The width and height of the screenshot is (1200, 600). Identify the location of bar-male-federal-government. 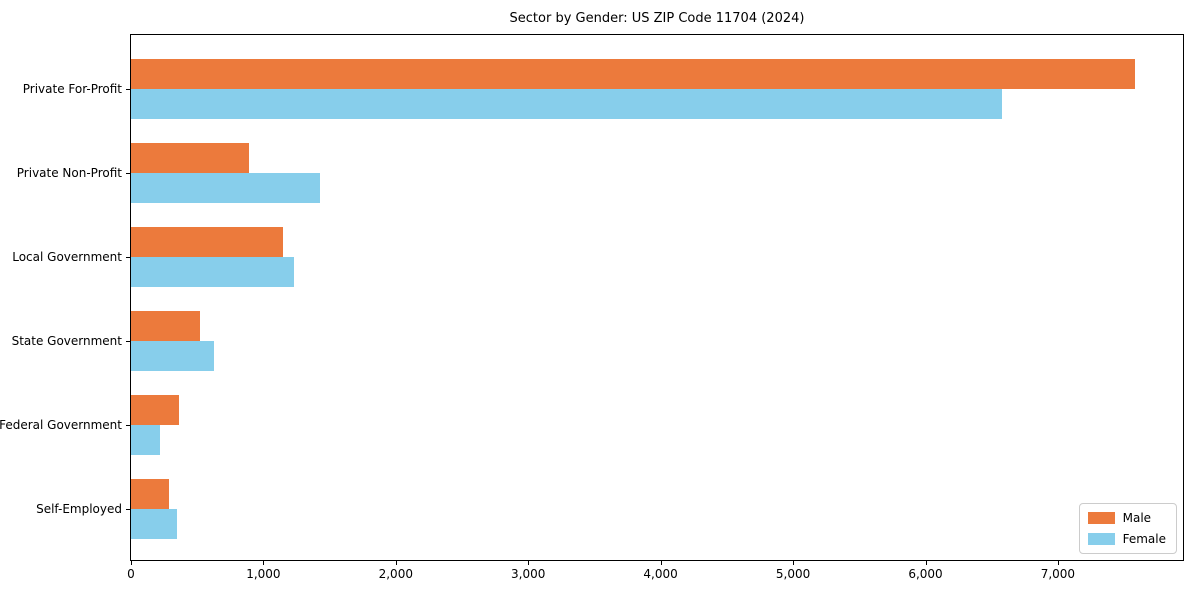
(155, 410).